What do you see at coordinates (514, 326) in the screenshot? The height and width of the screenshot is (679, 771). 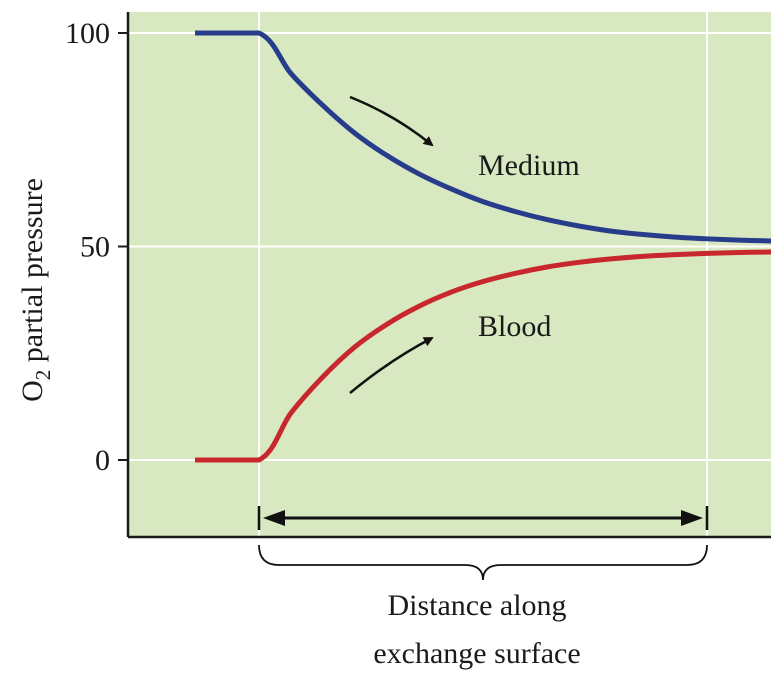 I see `blood-series-label: Blood` at bounding box center [514, 326].